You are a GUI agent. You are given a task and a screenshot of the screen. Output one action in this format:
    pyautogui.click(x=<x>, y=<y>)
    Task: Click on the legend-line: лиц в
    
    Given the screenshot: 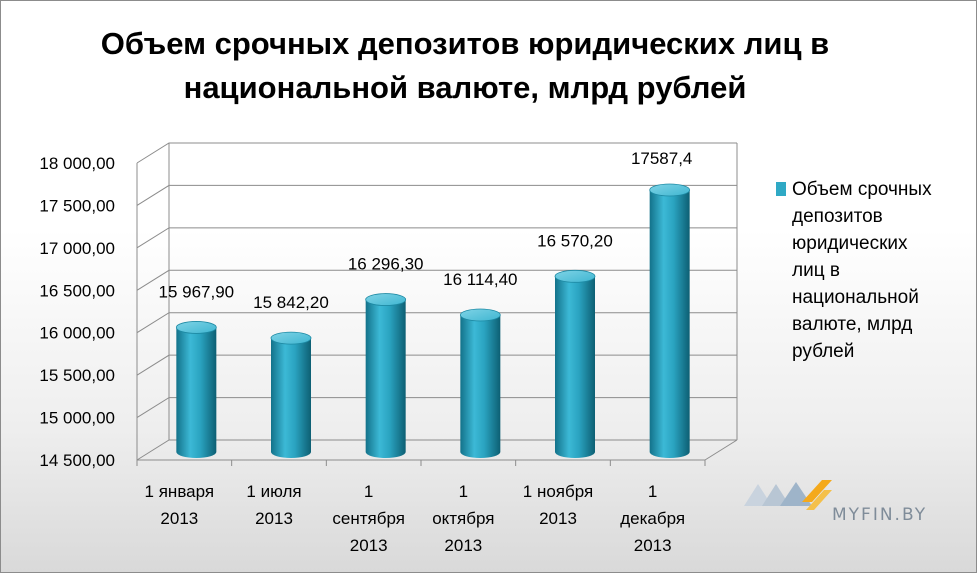 What is the action you would take?
    pyautogui.click(x=816, y=270)
    